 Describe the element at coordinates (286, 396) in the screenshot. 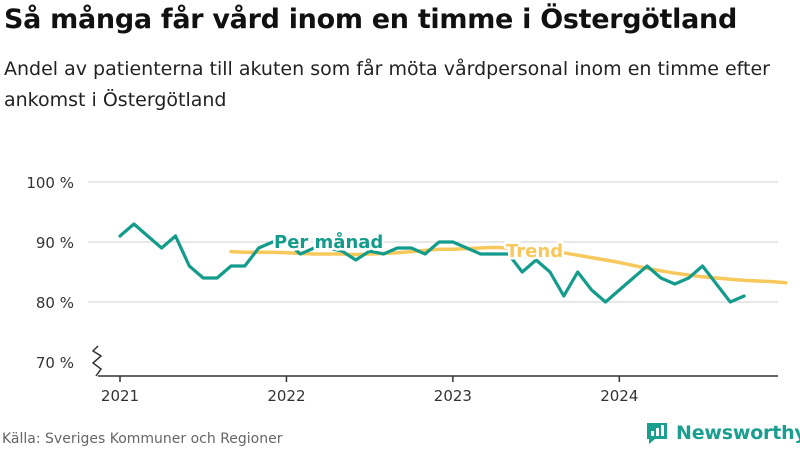

I see `x-tick-label: 2022` at that location.